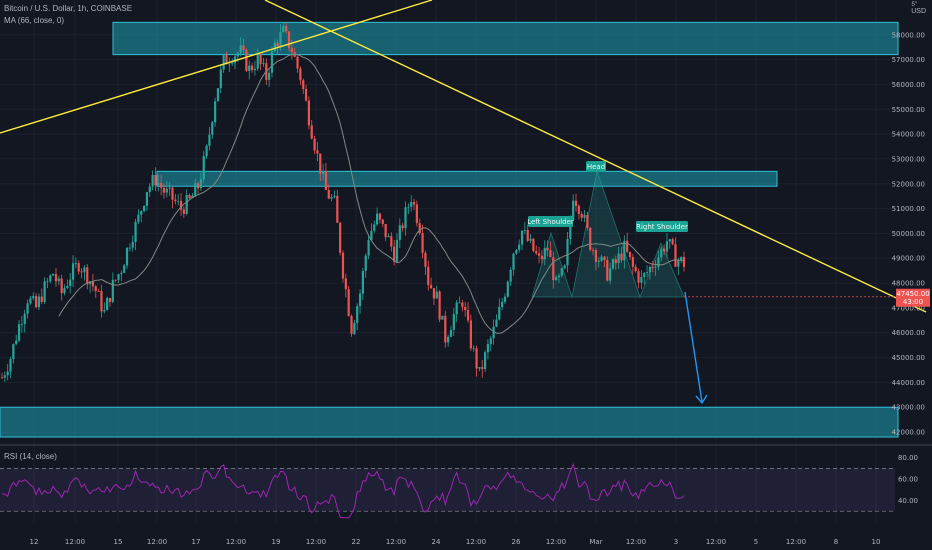 This screenshot has height=550, width=932. I want to click on symbol-title: Bitcoin / U.S. Dollar, 1h, COINBASE, so click(68, 8).